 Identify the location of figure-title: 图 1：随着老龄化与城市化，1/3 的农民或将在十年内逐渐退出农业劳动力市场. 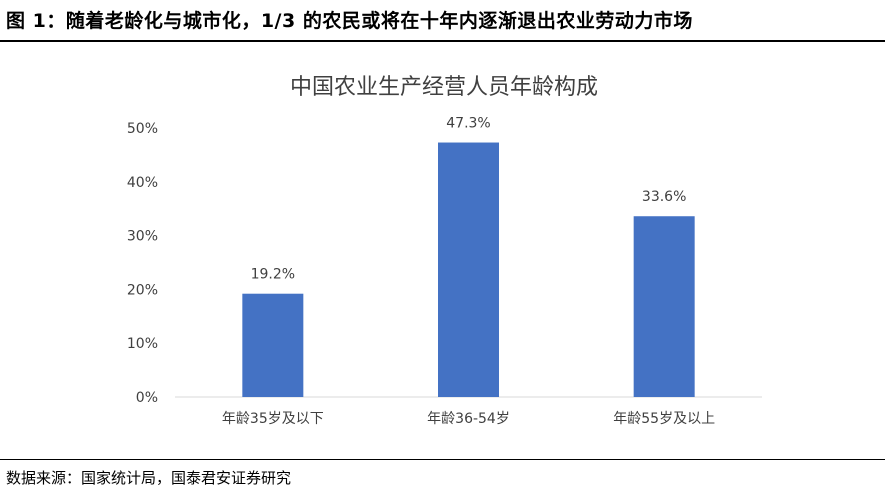
(349, 21).